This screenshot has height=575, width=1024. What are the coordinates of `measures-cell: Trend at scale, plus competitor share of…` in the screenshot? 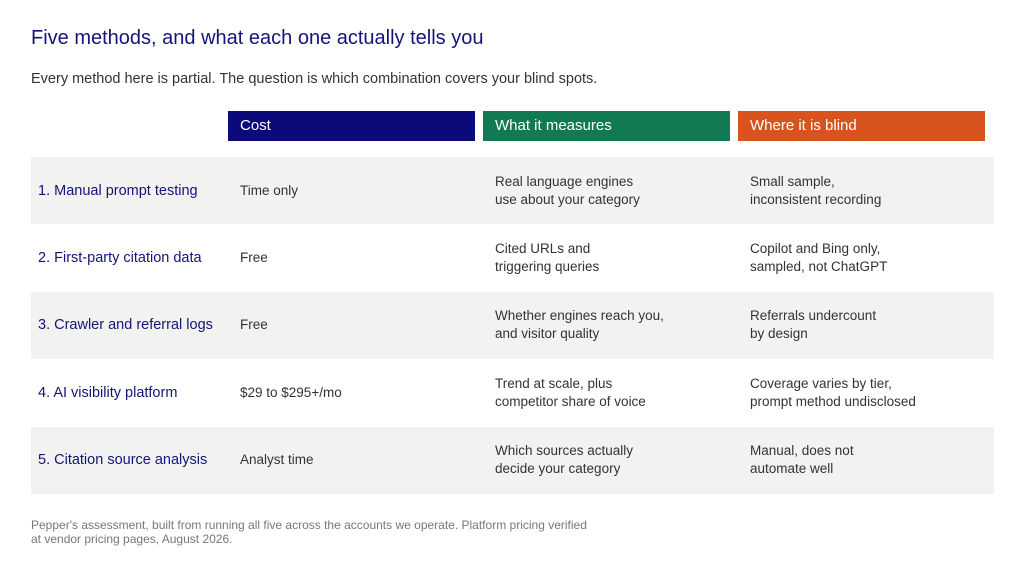 It's located at (570, 392).